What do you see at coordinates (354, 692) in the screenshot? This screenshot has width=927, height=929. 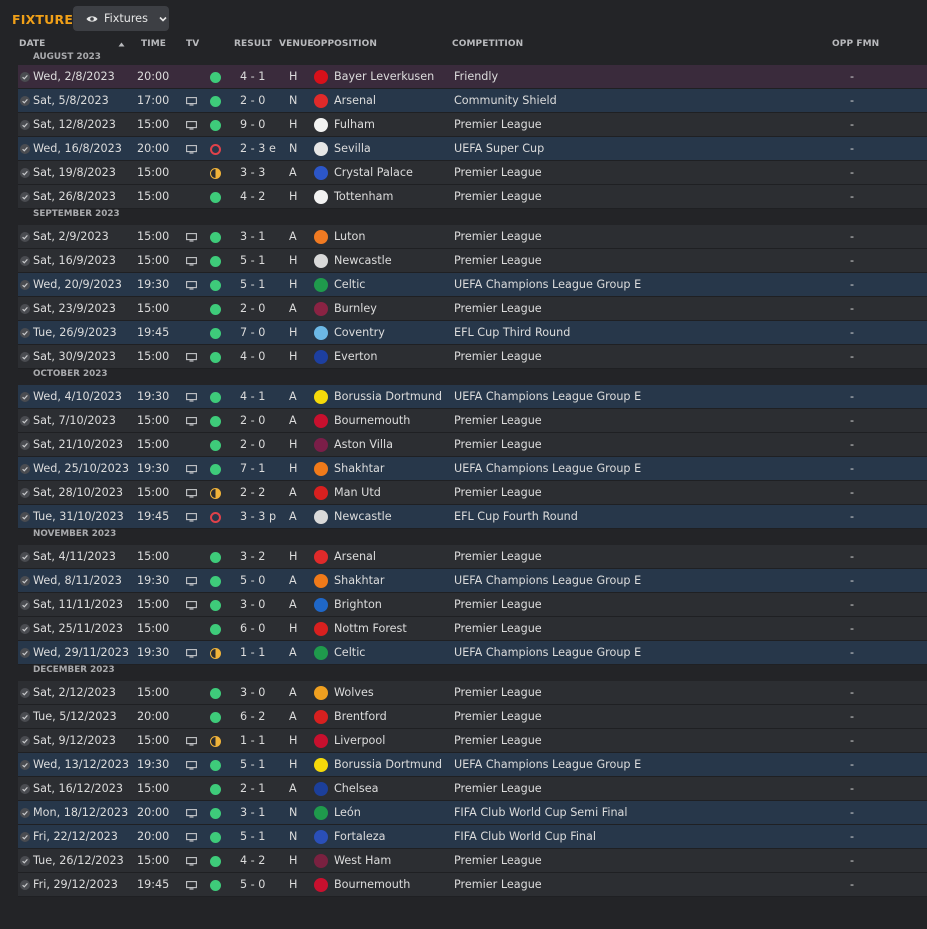 I see `fixture-opposition: Wolves` at bounding box center [354, 692].